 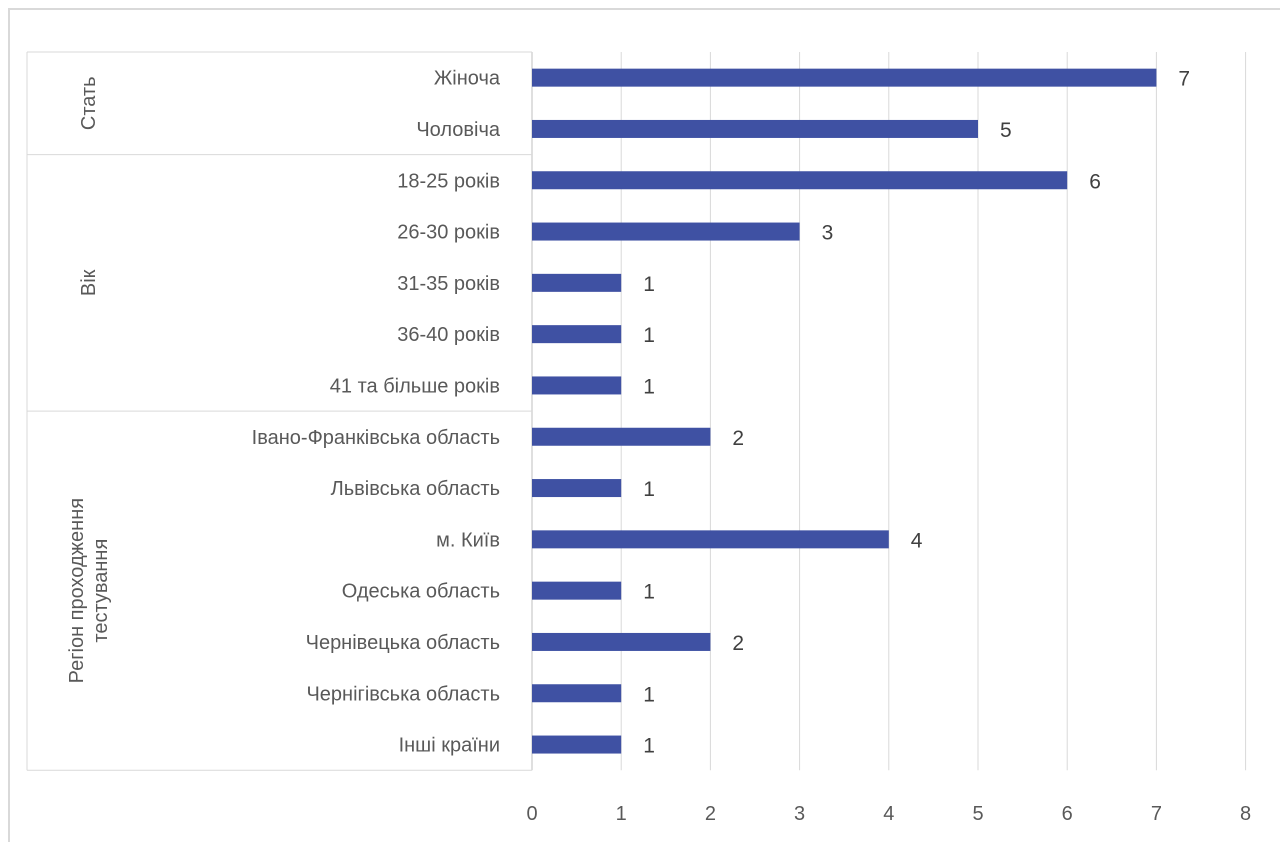 I want to click on x-tick-label: 1, so click(x=621, y=814).